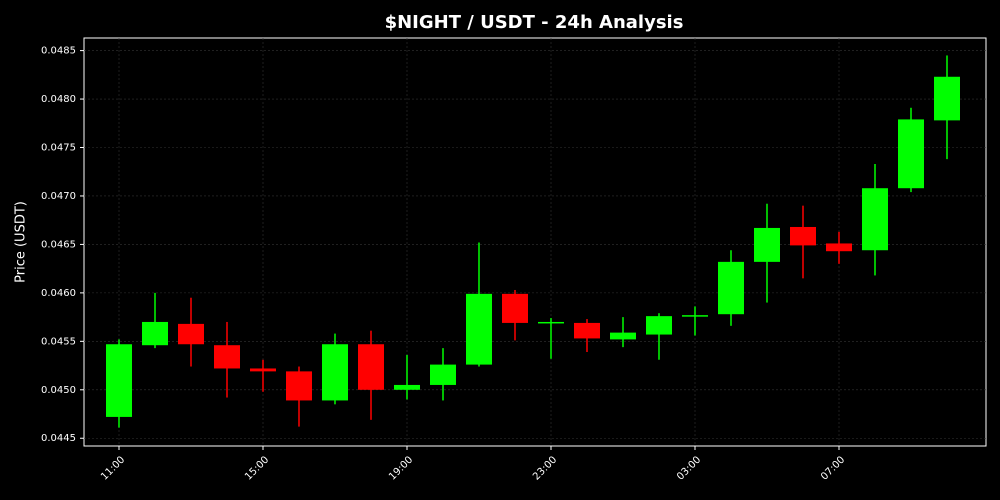  Describe the element at coordinates (58, 196) in the screenshot. I see `y-tick-label: 0.0470` at that location.